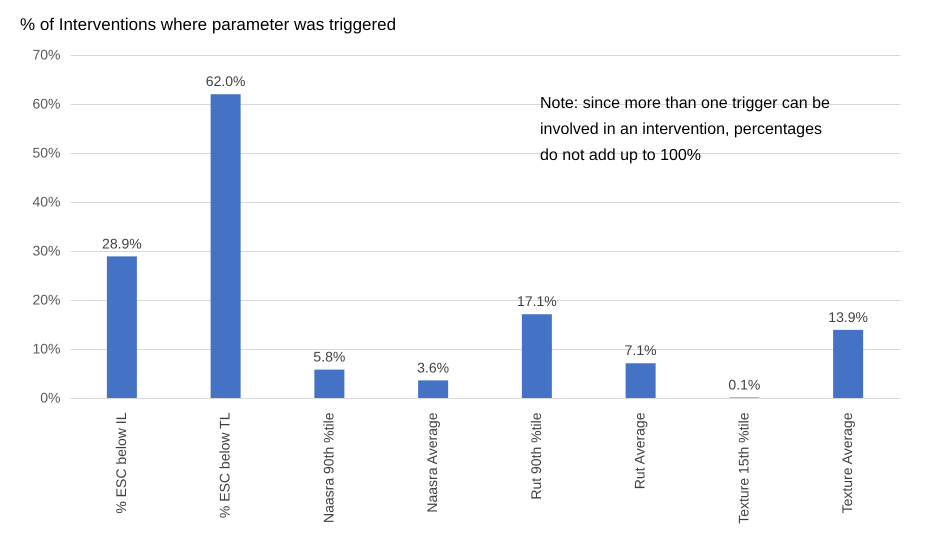 Image resolution: width=940 pixels, height=544 pixels. I want to click on data-label: 13.9%, so click(848, 316).